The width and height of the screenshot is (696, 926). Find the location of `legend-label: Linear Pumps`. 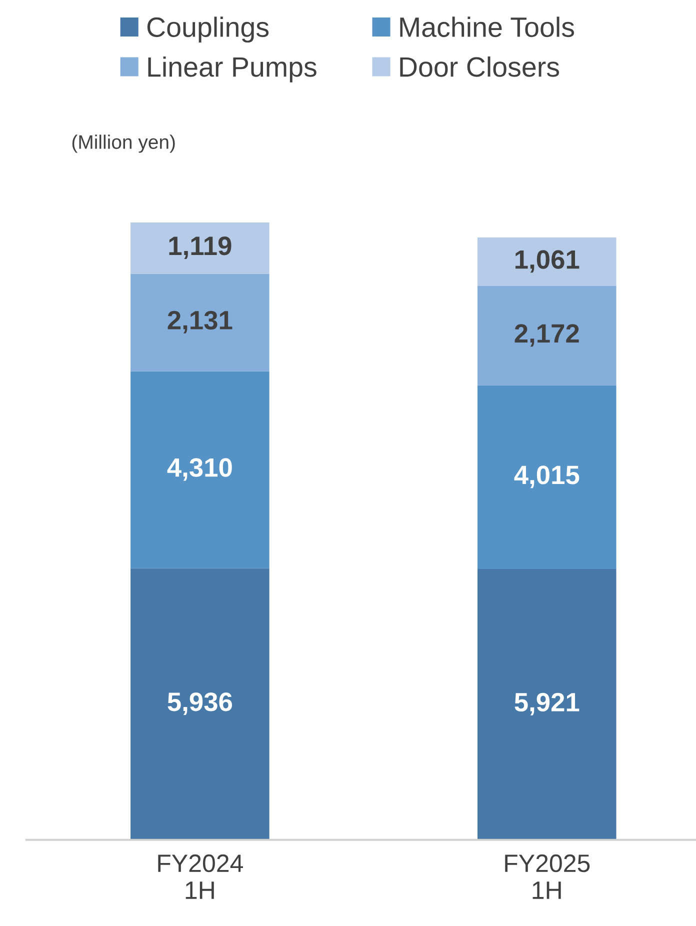

legend-label: Linear Pumps is located at coordinates (232, 69).